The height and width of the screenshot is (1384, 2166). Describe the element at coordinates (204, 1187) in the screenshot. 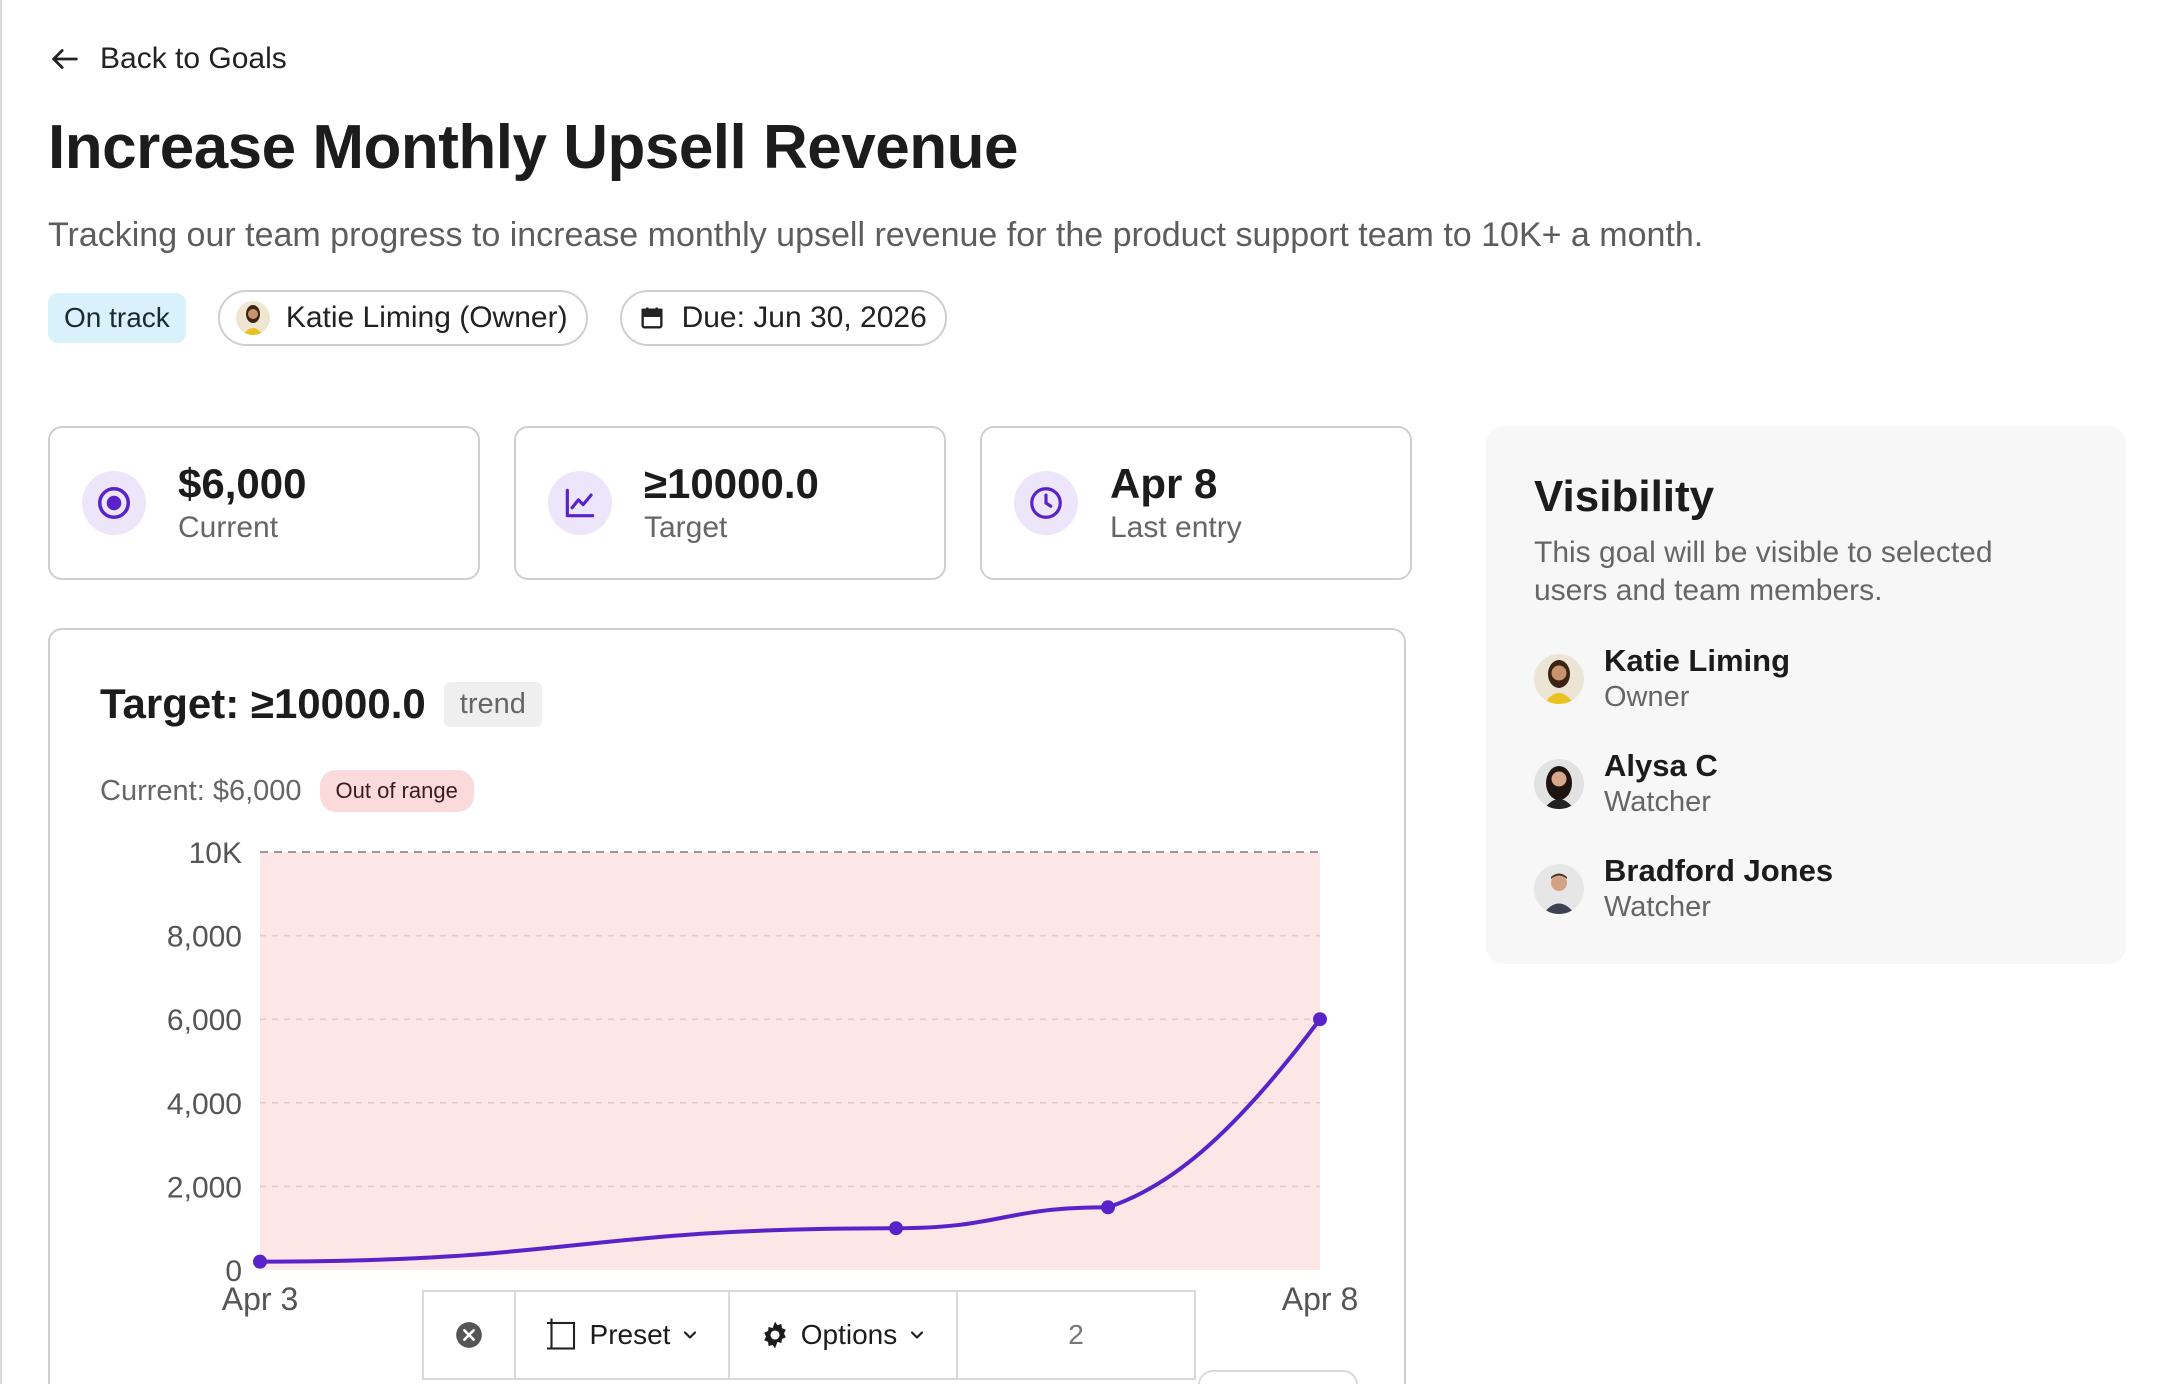

I see `y-tick-label: 2,000` at that location.